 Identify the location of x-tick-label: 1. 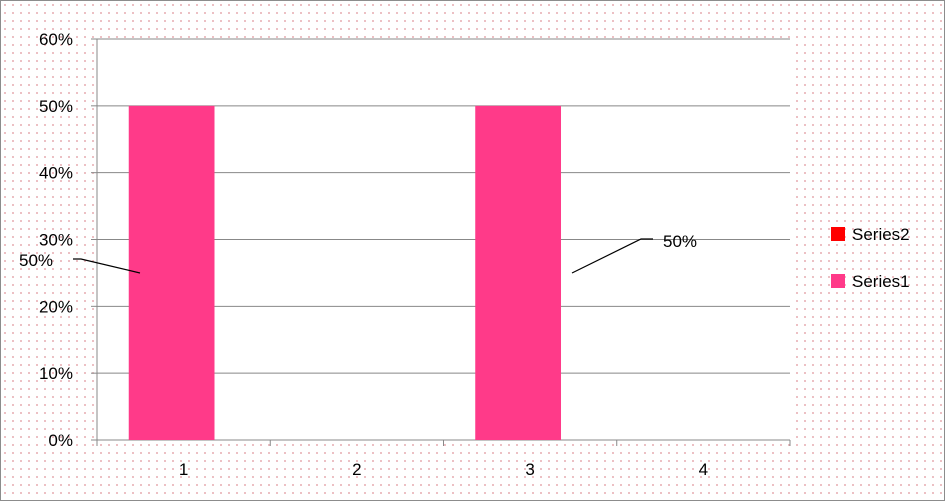
(183, 469).